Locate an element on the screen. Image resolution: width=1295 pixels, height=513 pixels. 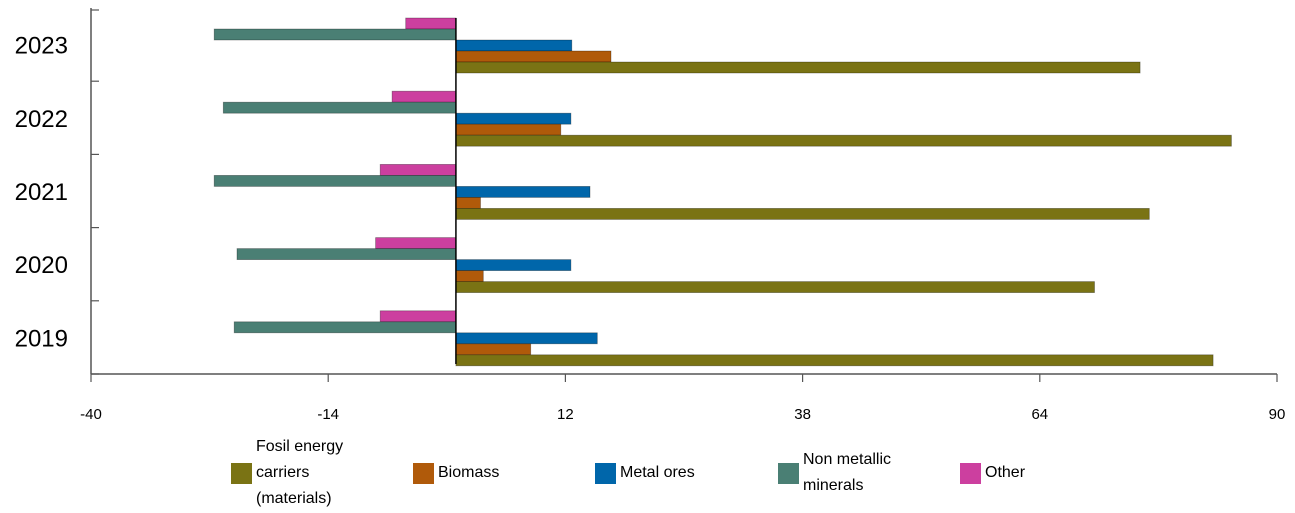
legend-item-3: Non metallic minerals is located at coordinates (834, 473).